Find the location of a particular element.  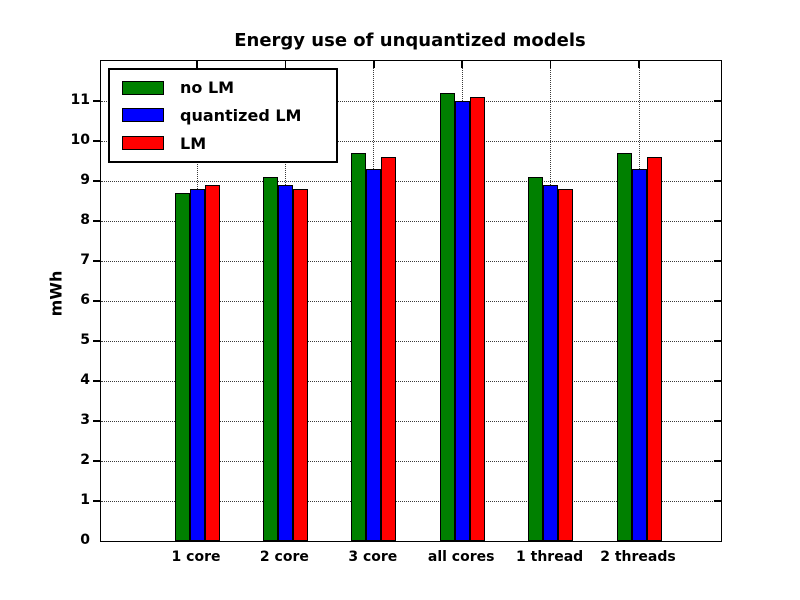

y-tick-label: 6 is located at coordinates (85, 300).